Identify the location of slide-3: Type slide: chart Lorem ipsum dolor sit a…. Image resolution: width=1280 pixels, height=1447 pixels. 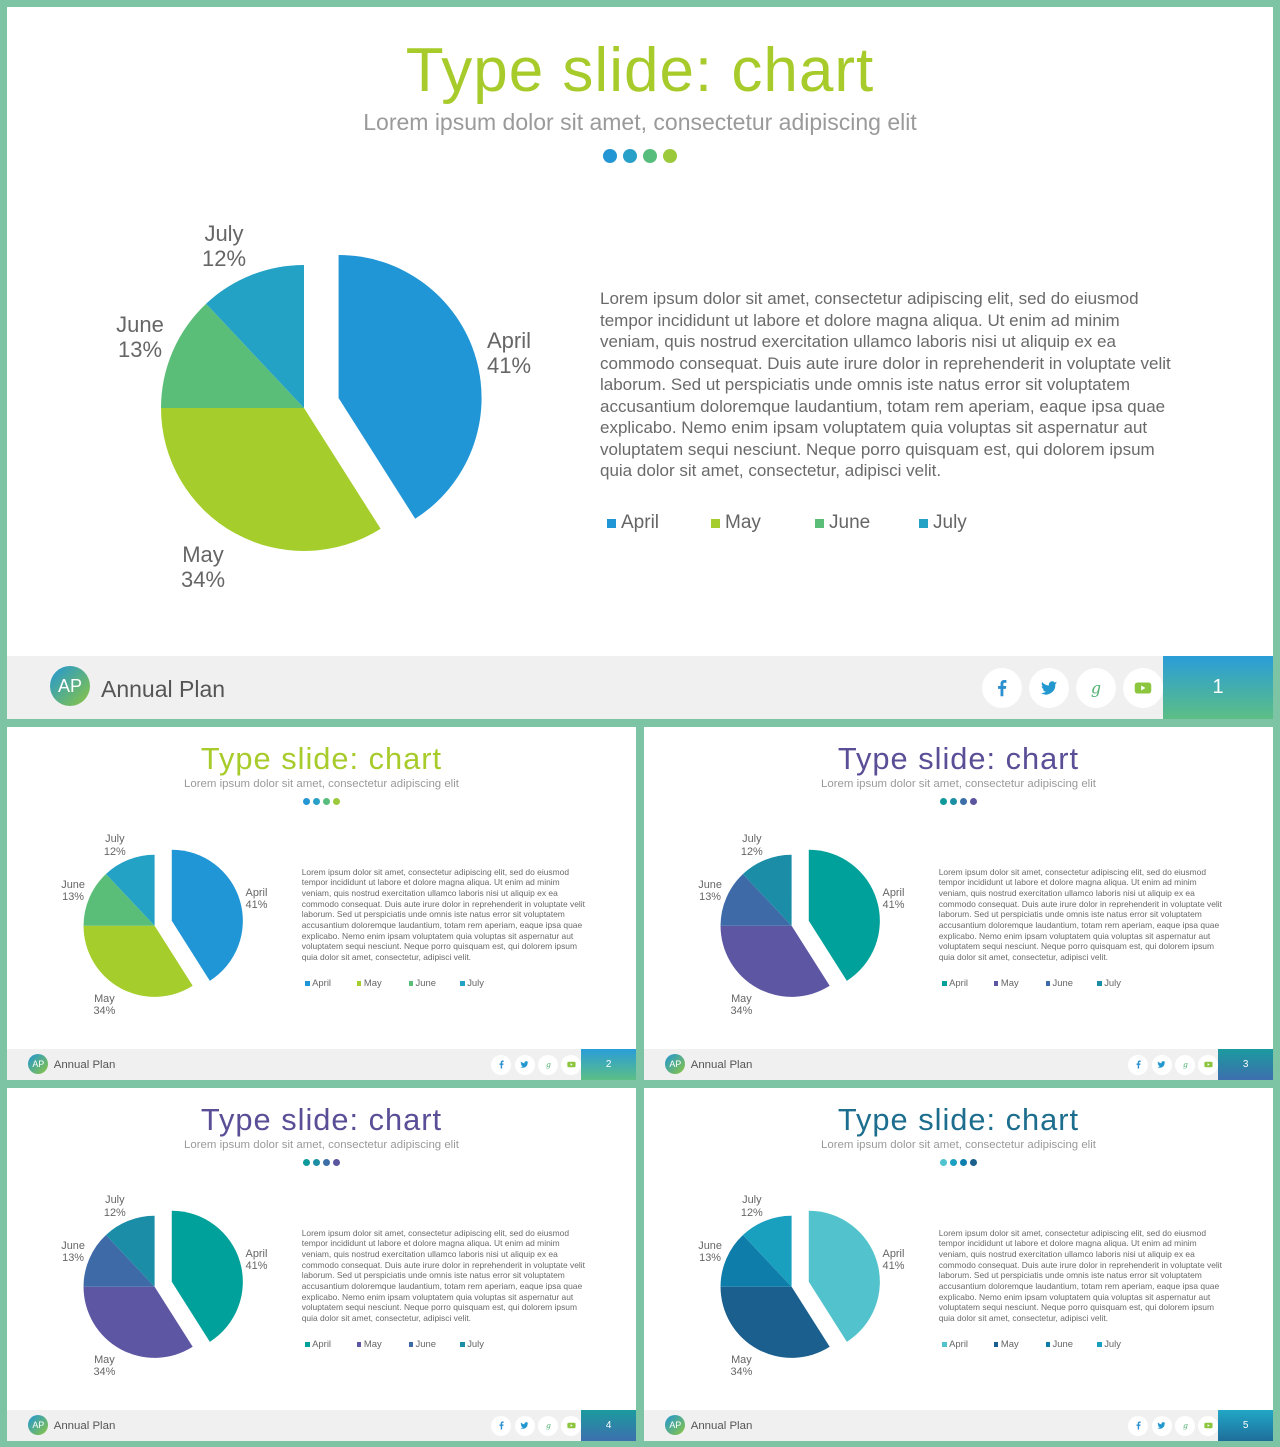
(958, 903).